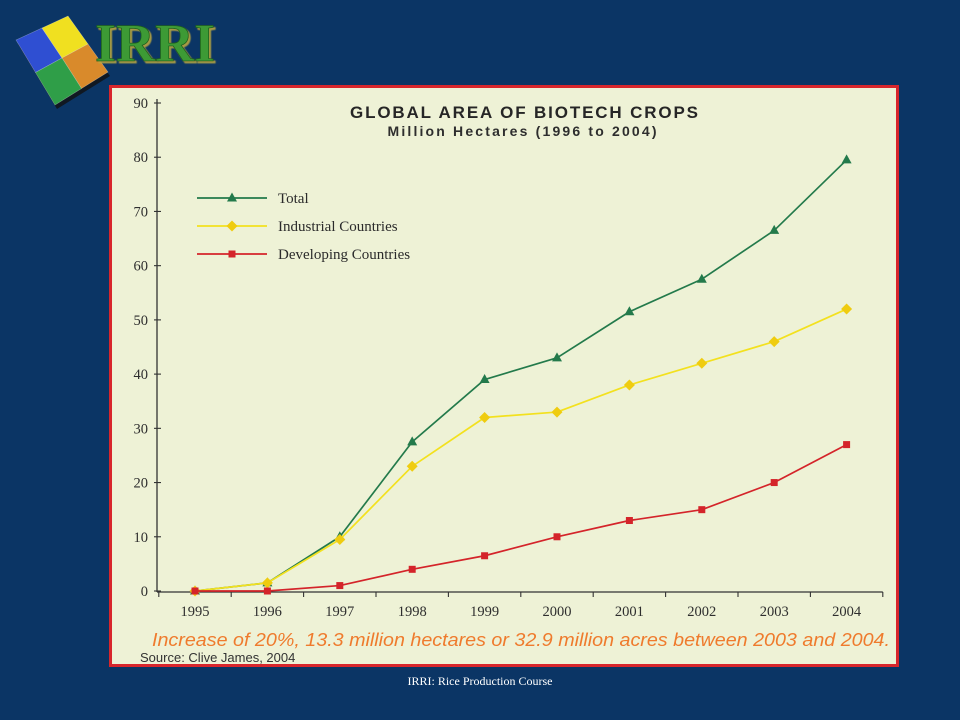 The image size is (960, 720). I want to click on legend-label: Industrial Countries, so click(338, 227).